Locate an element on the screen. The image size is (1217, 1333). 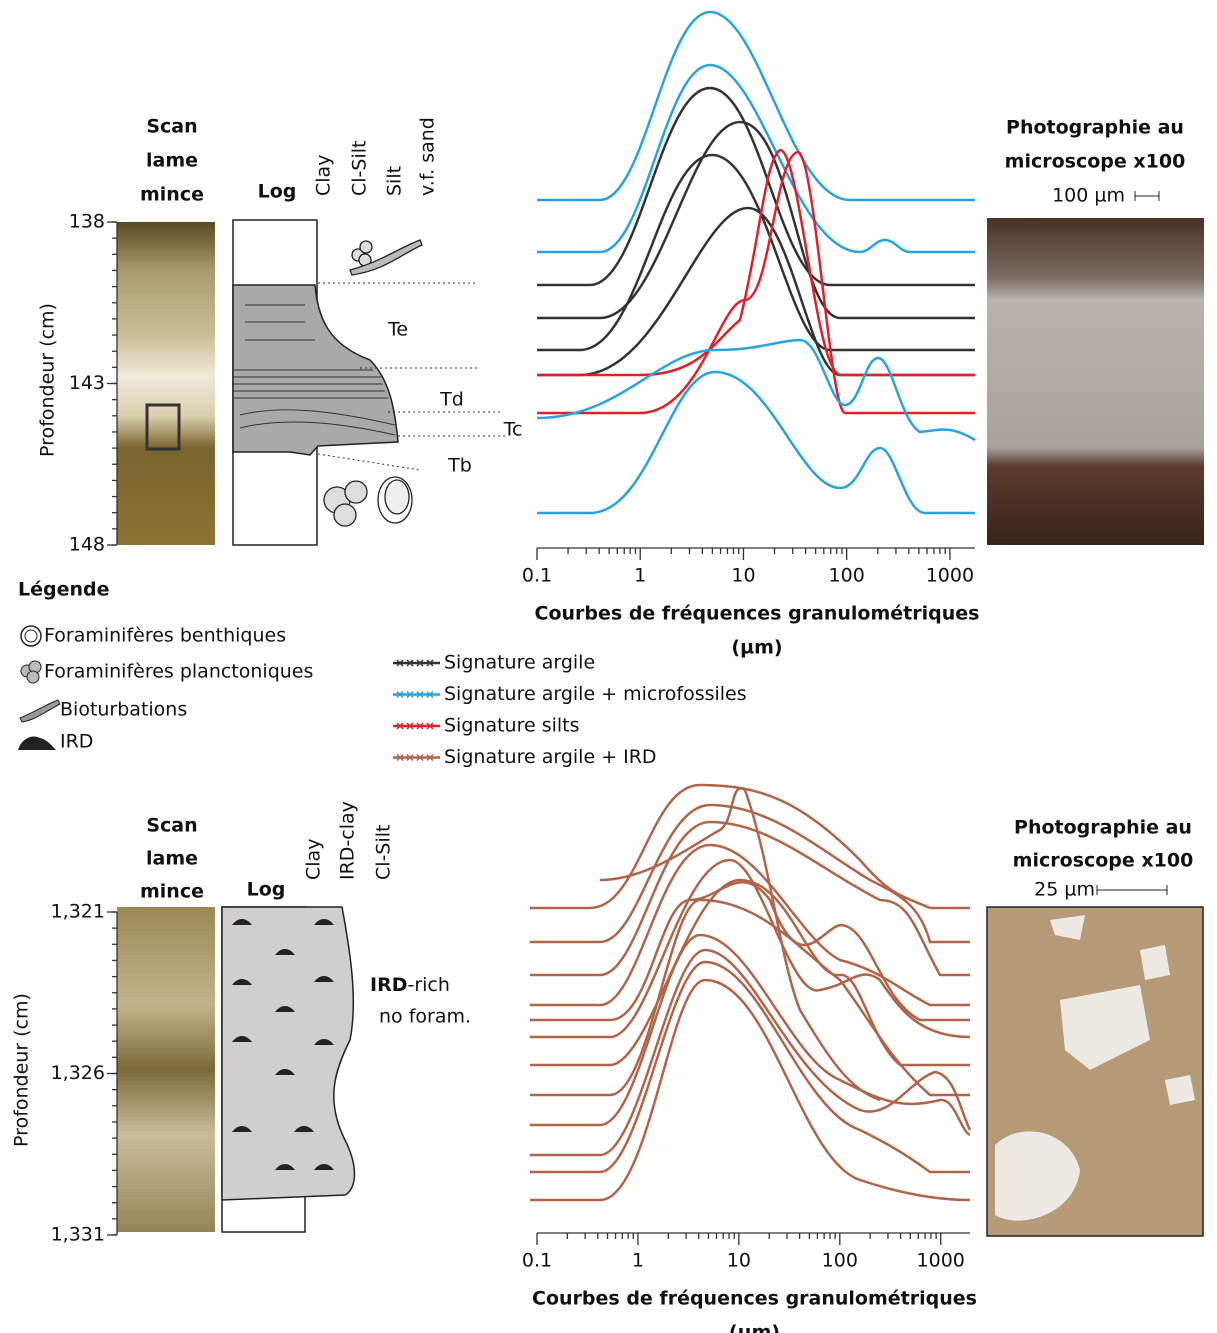
facies-label: Tb is located at coordinates (459, 466).